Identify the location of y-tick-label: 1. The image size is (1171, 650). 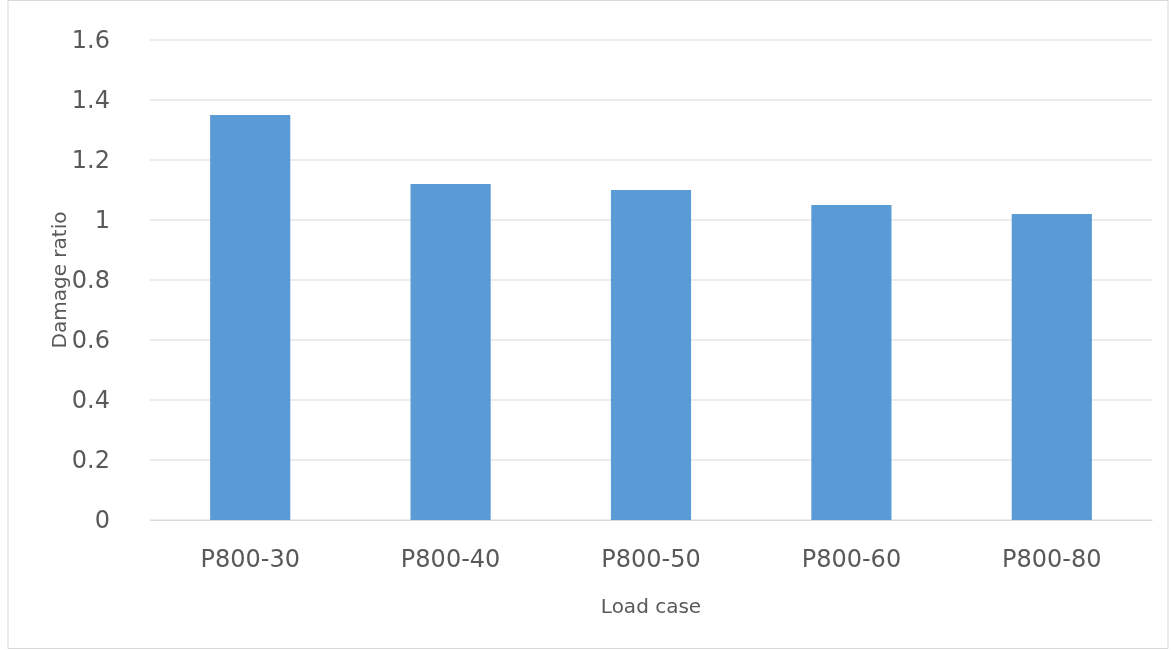
(102, 220).